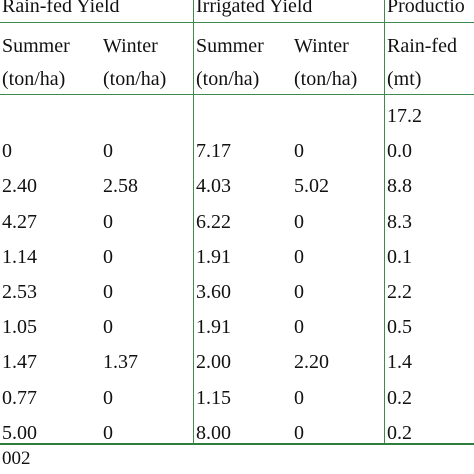  What do you see at coordinates (120, 186) in the screenshot?
I see `table-cell: 2.58` at bounding box center [120, 186].